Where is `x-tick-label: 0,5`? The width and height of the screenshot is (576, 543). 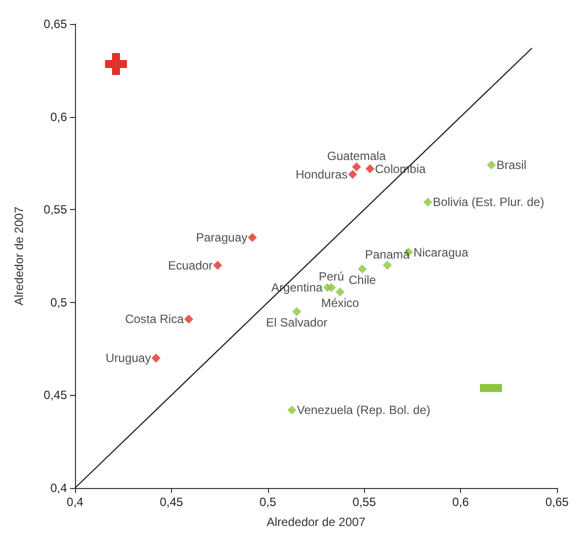
x-tick-label: 0,5 is located at coordinates (267, 502).